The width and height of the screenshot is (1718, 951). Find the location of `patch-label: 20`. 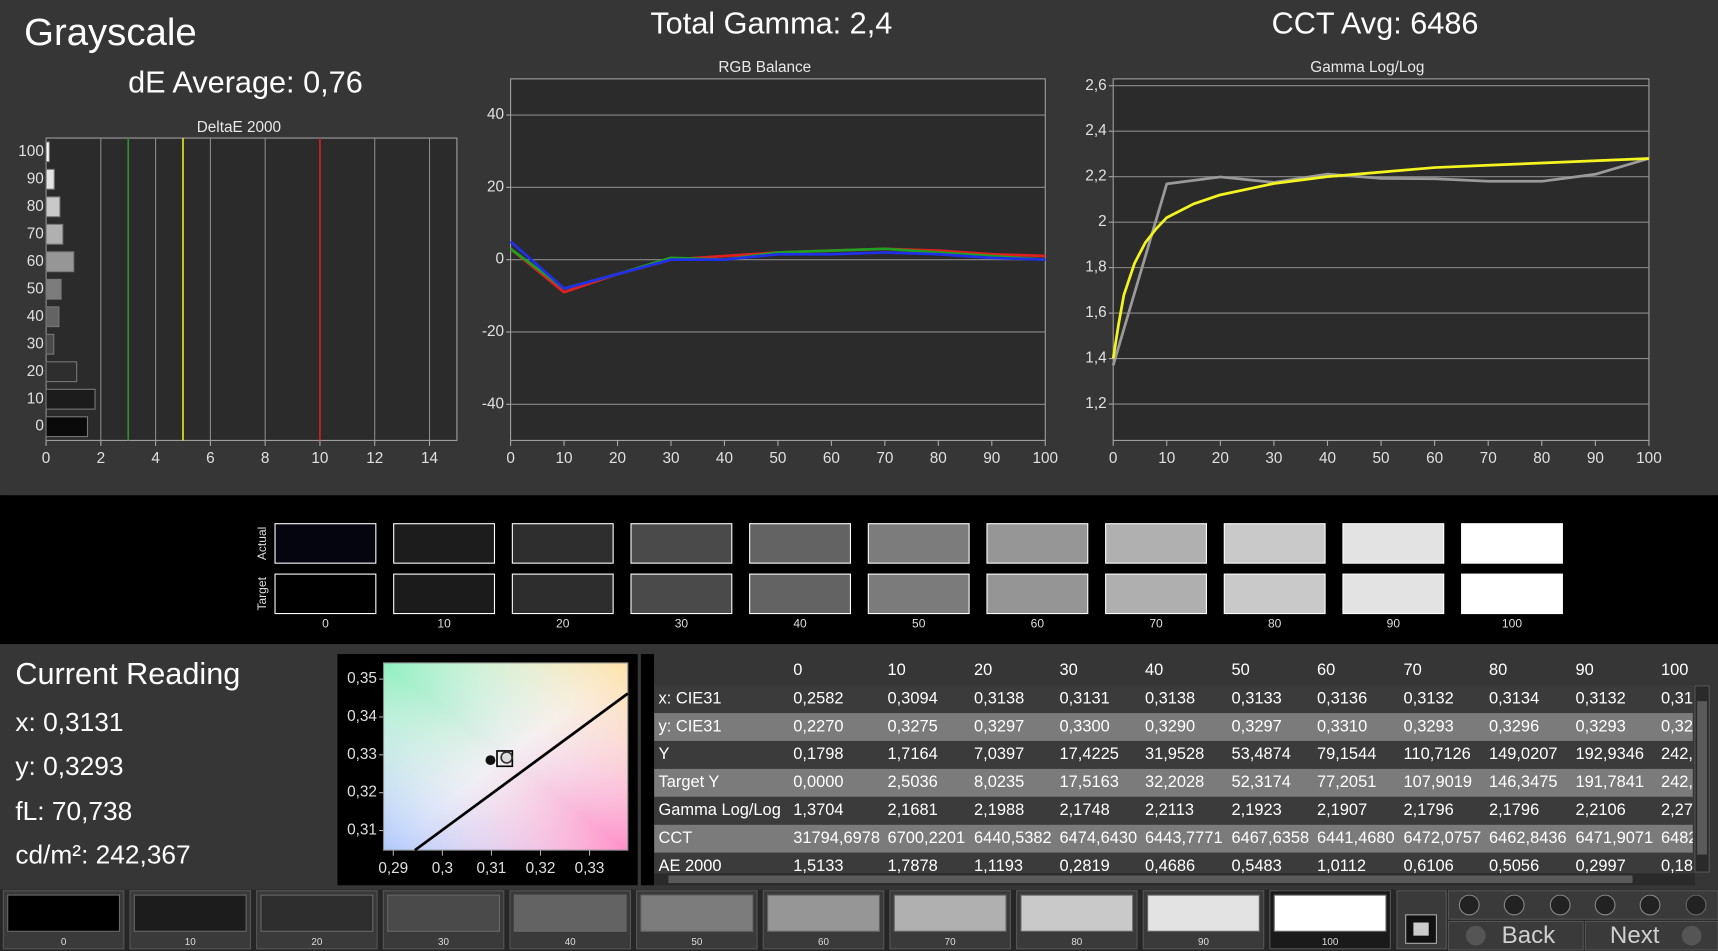

patch-label: 20 is located at coordinates (316, 942).